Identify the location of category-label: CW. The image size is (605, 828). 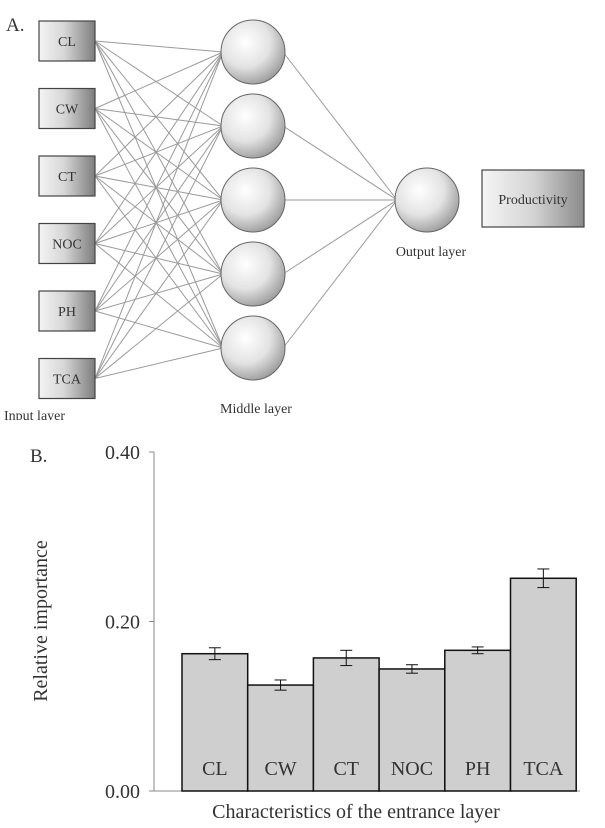
(280, 769).